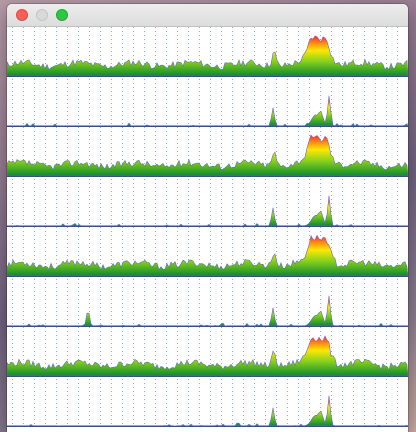 The image size is (416, 432). What do you see at coordinates (42, 15) in the screenshot?
I see `minimize-button` at bounding box center [42, 15].